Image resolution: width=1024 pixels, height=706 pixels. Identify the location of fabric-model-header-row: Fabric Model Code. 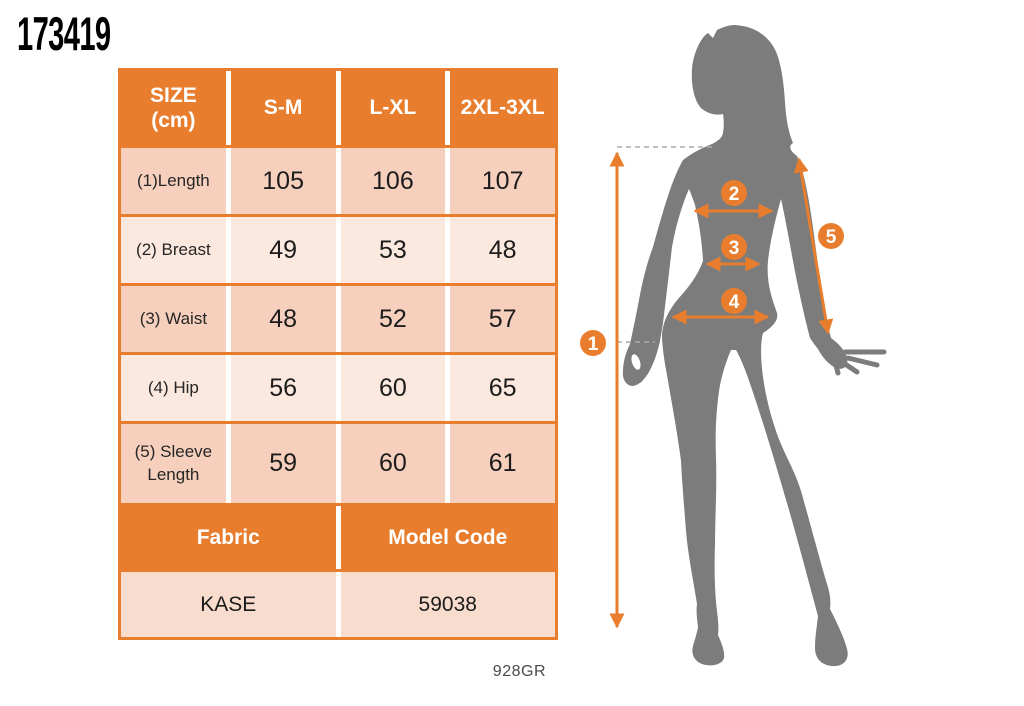
(338, 536).